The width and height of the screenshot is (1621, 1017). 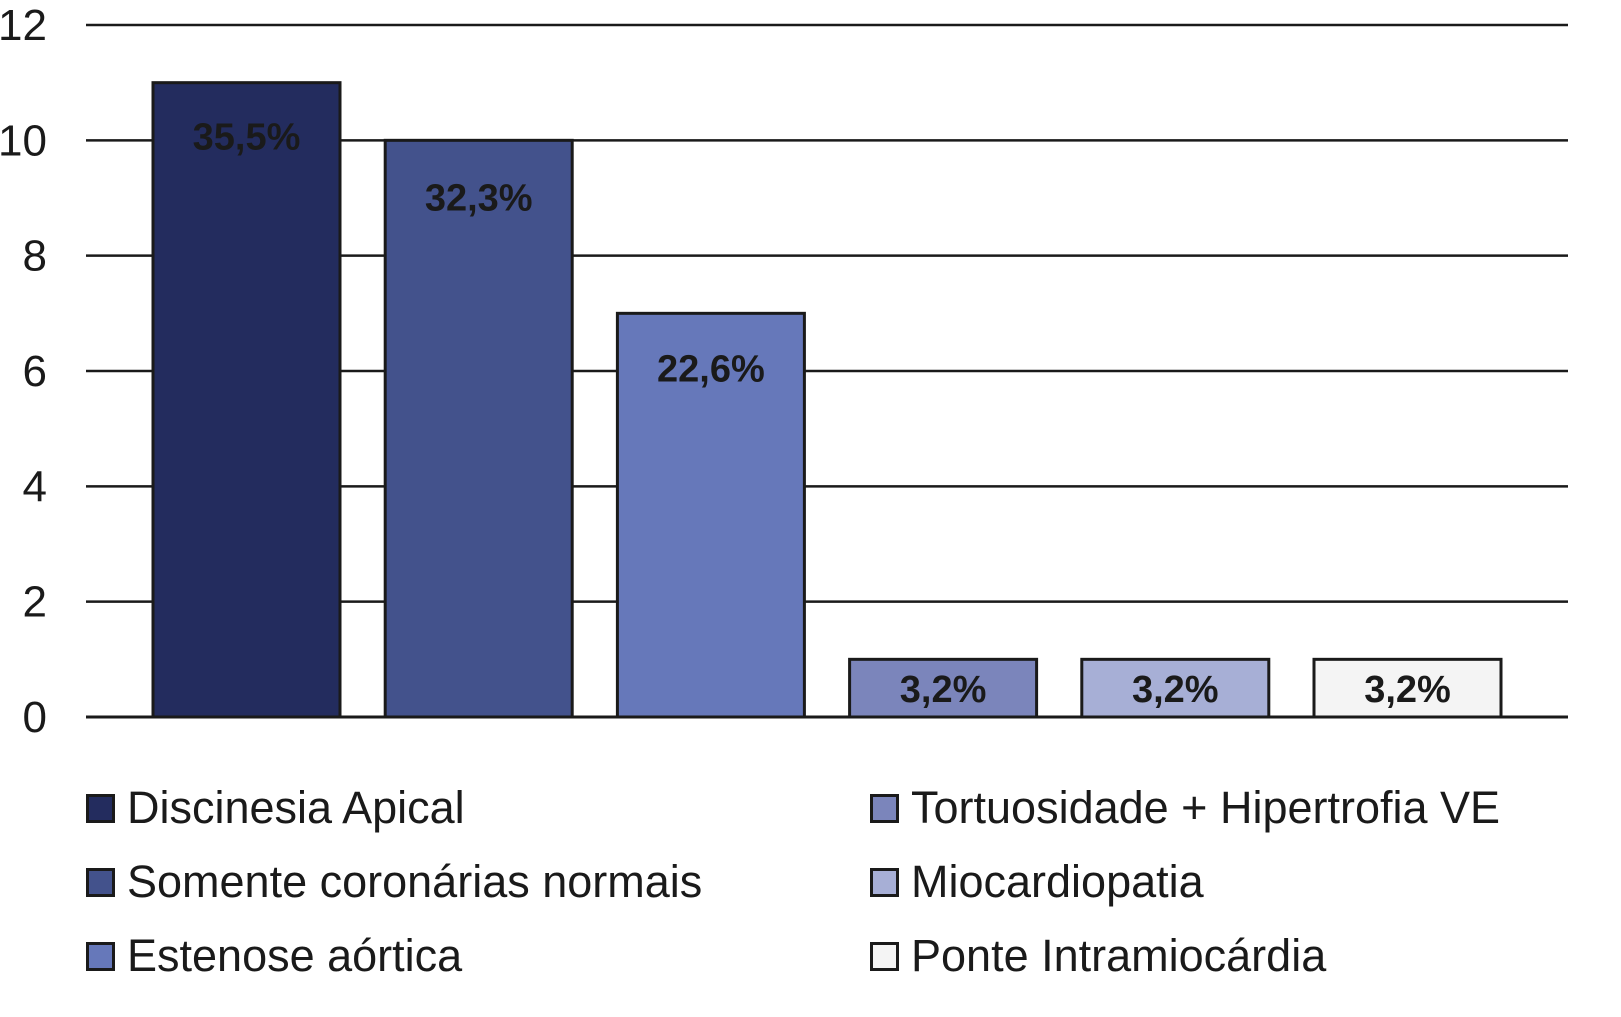 What do you see at coordinates (35, 602) in the screenshot?
I see `y-tick-label: 2` at bounding box center [35, 602].